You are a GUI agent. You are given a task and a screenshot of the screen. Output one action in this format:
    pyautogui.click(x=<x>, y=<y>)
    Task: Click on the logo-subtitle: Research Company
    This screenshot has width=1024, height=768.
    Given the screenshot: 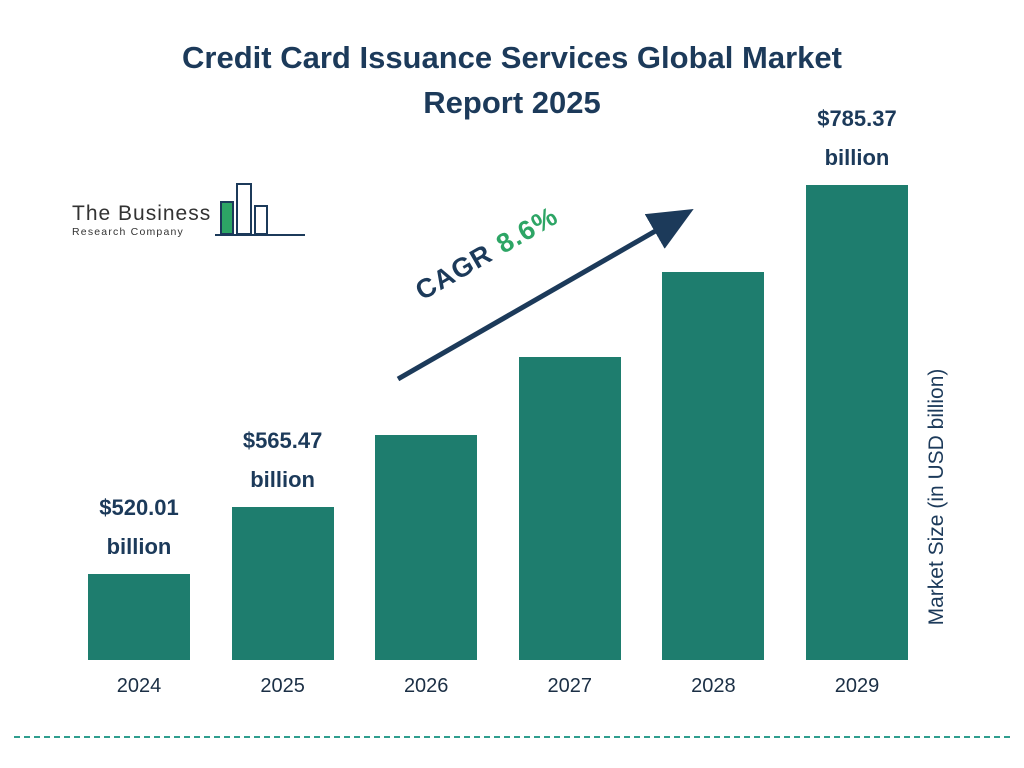 What is the action you would take?
    pyautogui.click(x=128, y=232)
    